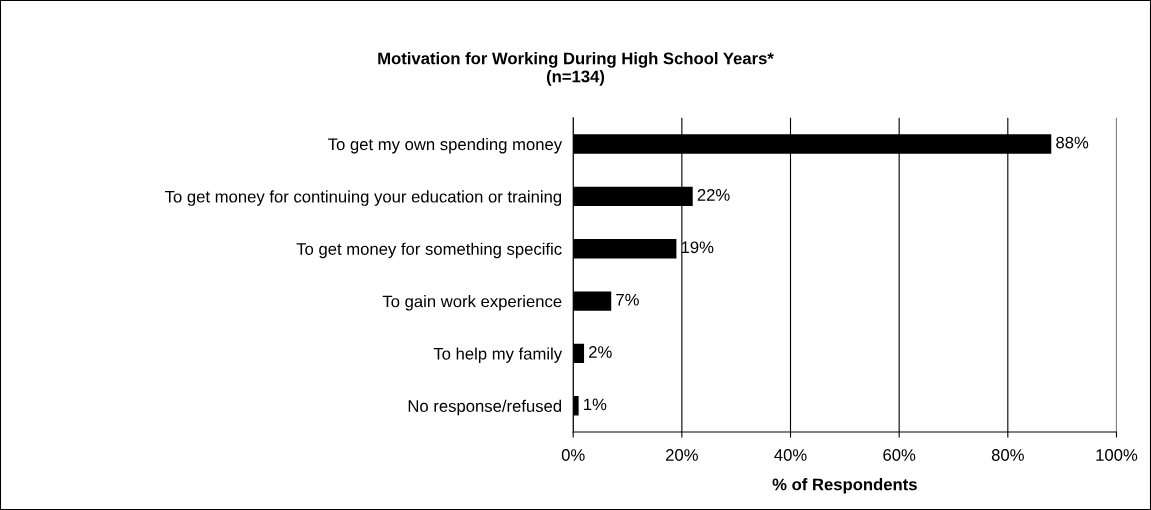 The width and height of the screenshot is (1151, 510). I want to click on y-tick-label: To help my family, so click(498, 355).